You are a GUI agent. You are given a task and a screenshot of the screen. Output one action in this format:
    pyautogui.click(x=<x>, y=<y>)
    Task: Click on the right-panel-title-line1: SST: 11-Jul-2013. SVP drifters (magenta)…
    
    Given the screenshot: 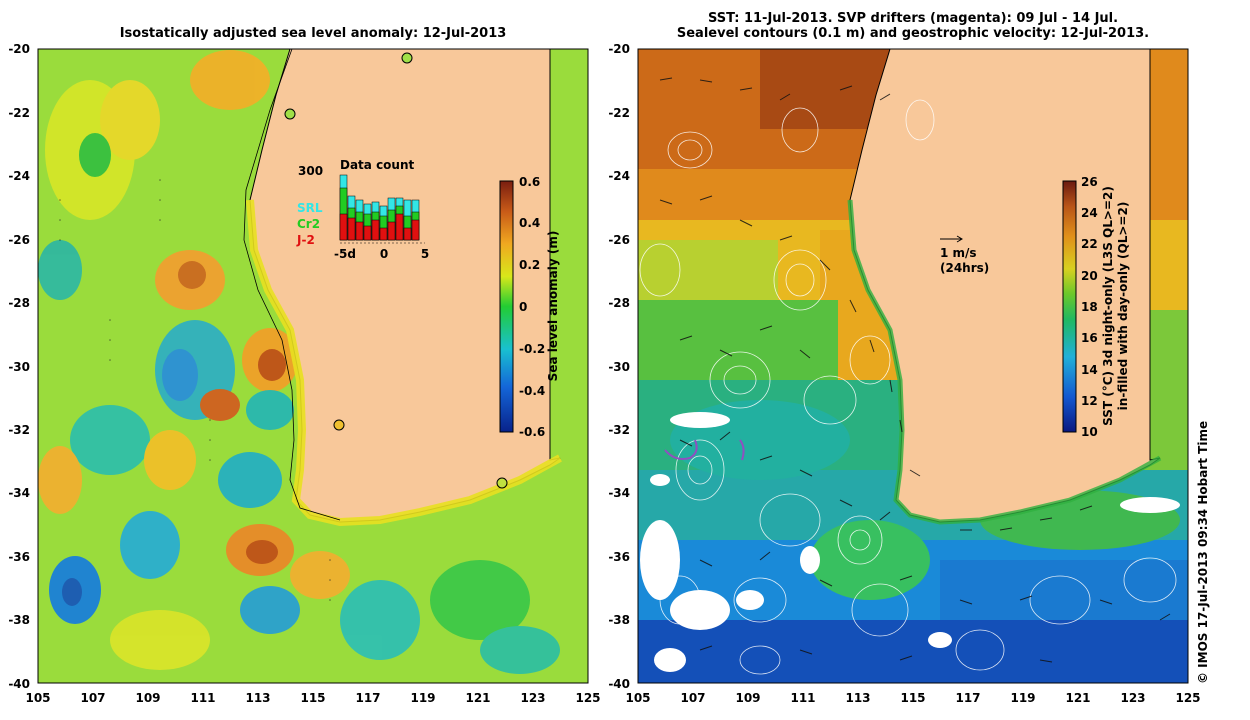 What is the action you would take?
    pyautogui.click(x=913, y=18)
    